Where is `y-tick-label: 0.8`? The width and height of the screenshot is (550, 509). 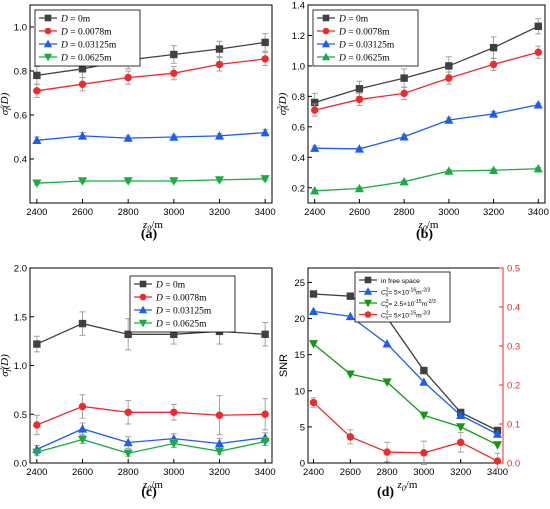 y-tick-label: 0.8 is located at coordinates (20, 72).